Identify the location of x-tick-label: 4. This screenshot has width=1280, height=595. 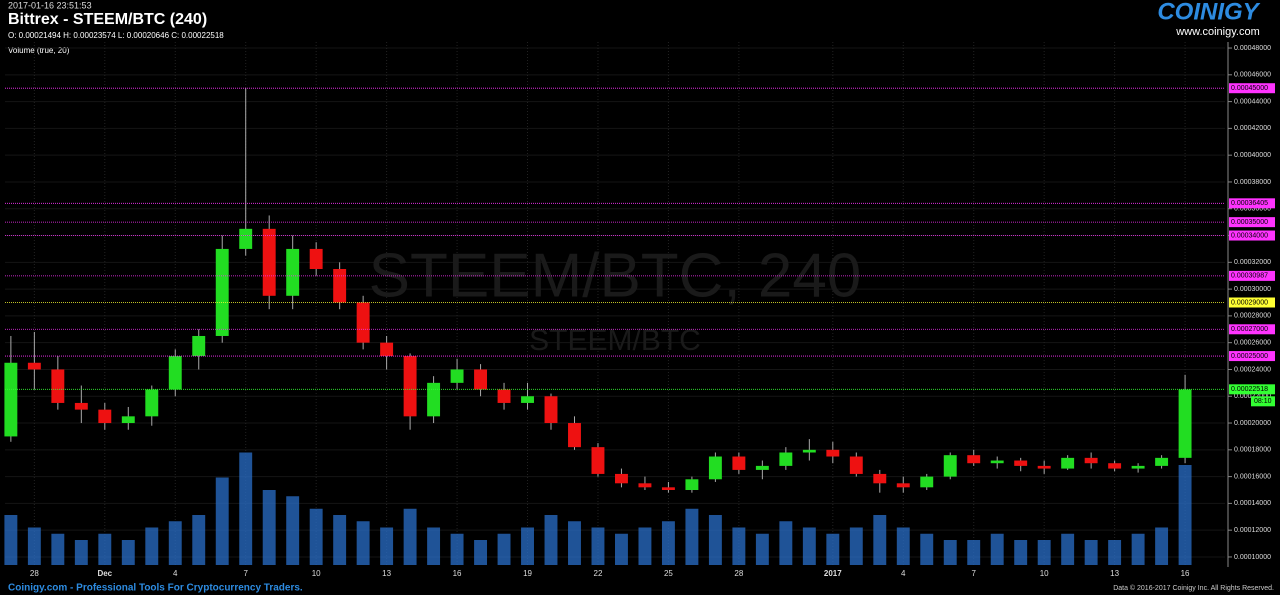
(903, 573).